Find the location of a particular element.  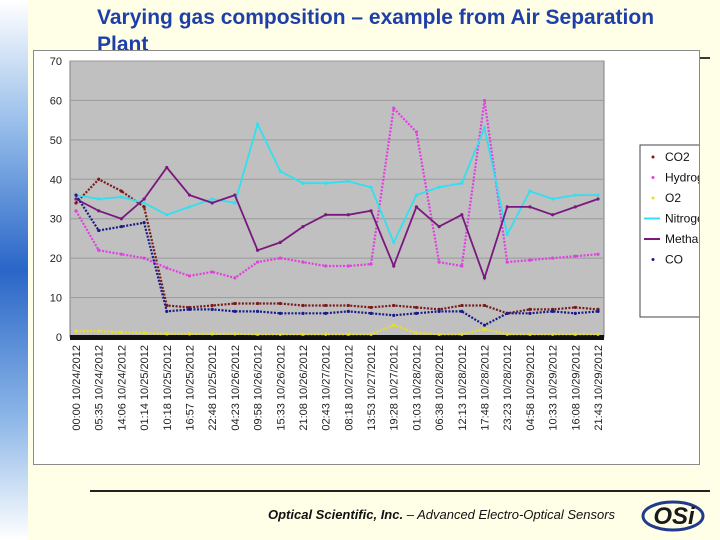

footer-divider is located at coordinates (400, 491).